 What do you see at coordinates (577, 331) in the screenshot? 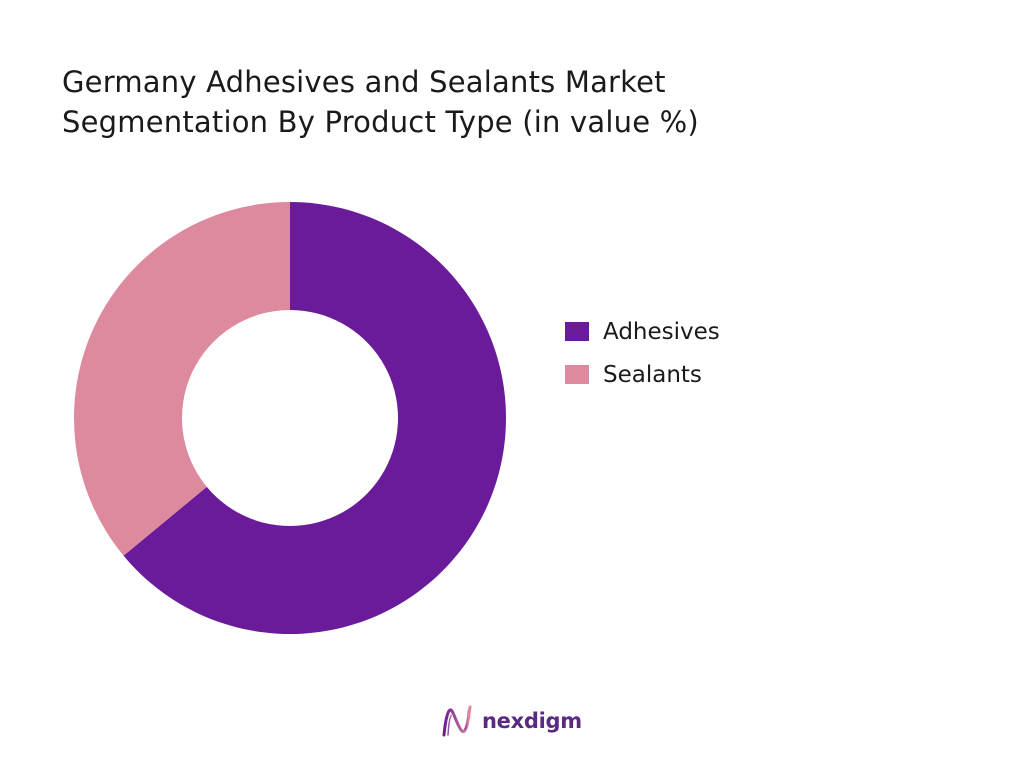
I see `legend-swatch-adhesives` at bounding box center [577, 331].